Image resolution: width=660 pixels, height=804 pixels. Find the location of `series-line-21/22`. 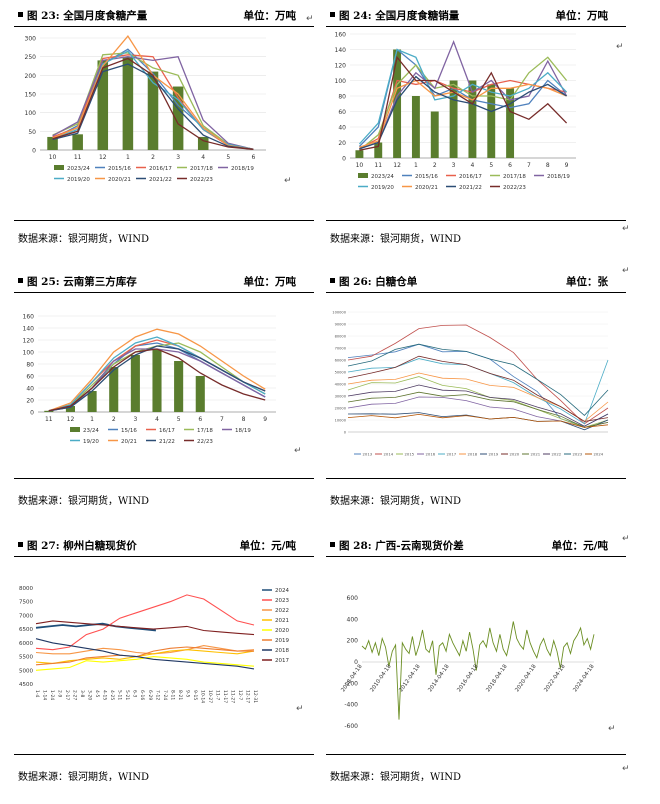

series-line-21/22 is located at coordinates (157, 378).